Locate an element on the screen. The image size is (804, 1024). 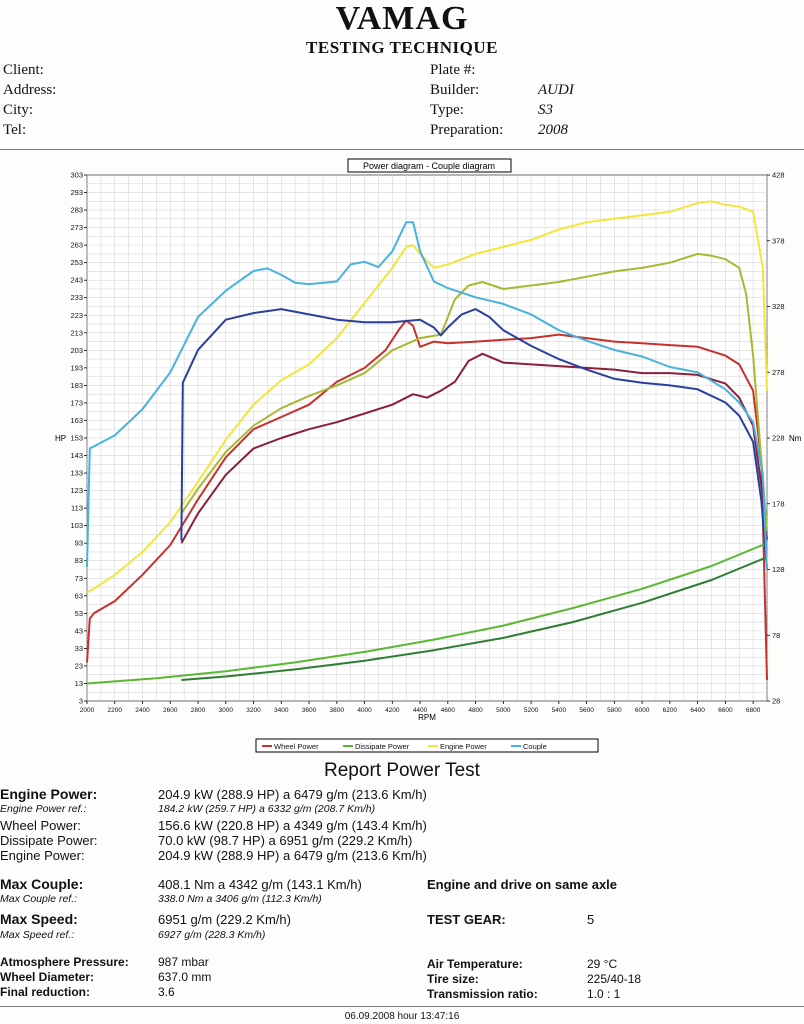
atmosphere-pressure-value: 987 mbar is located at coordinates (183, 962).